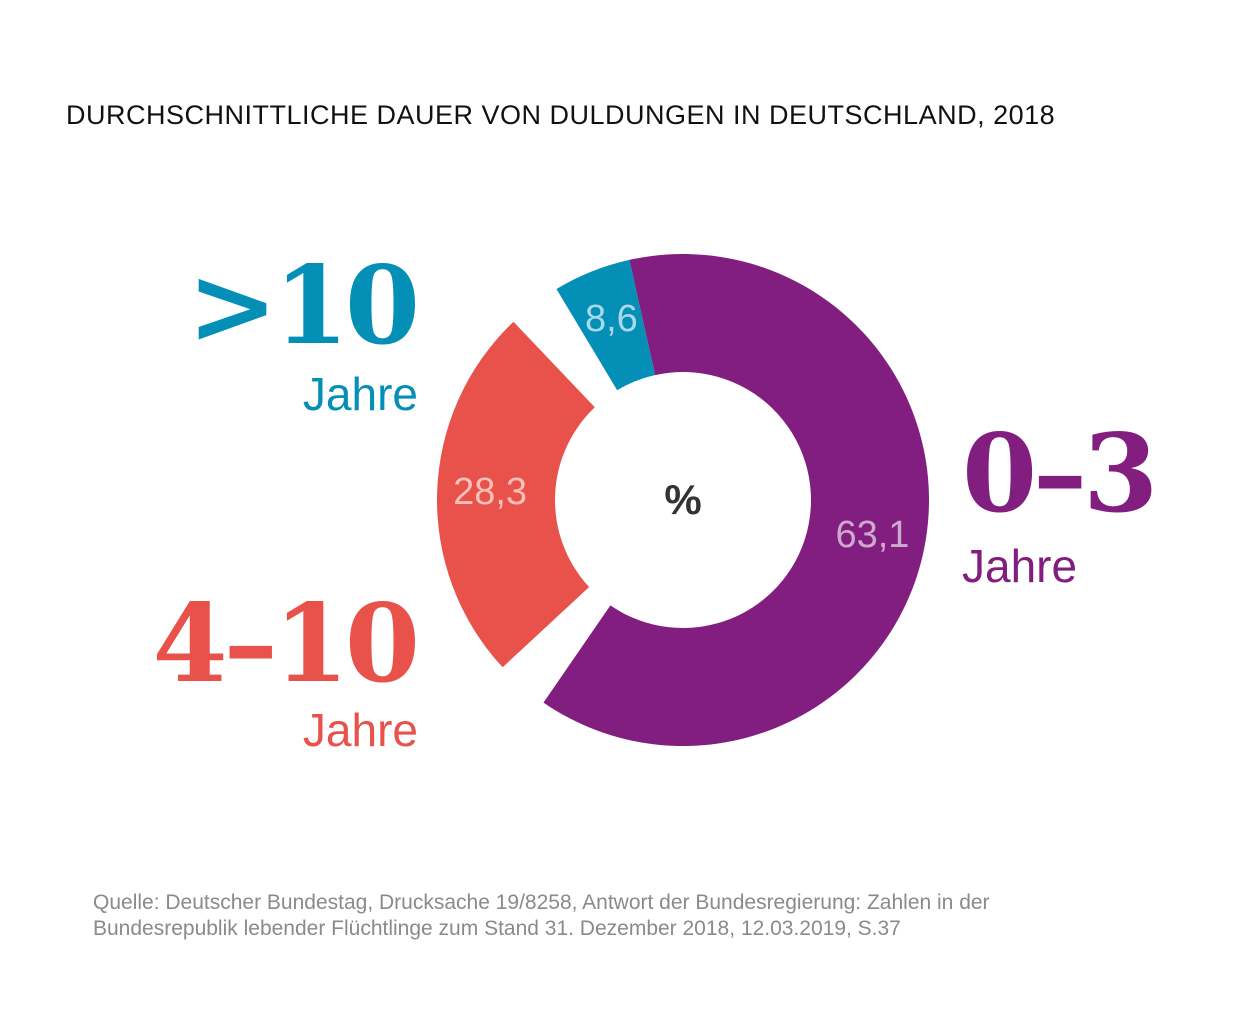  Describe the element at coordinates (303, 306) in the screenshot. I see `category-label-gt10: >10` at that location.